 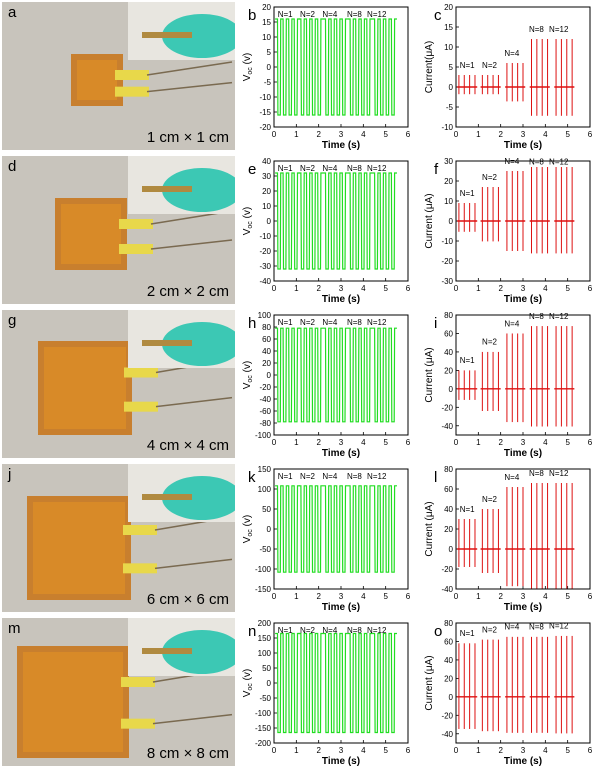 I want to click on device-photo: g 4 cm × 4 cm, so click(x=118, y=384).